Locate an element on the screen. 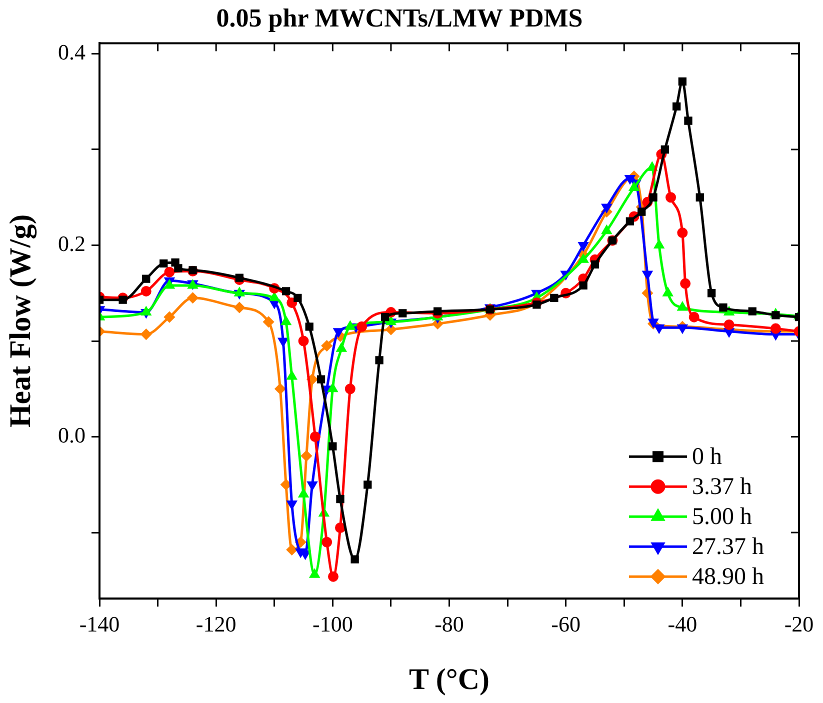 This screenshot has width=823, height=703. legend-label: 48.90 h is located at coordinates (728, 577).